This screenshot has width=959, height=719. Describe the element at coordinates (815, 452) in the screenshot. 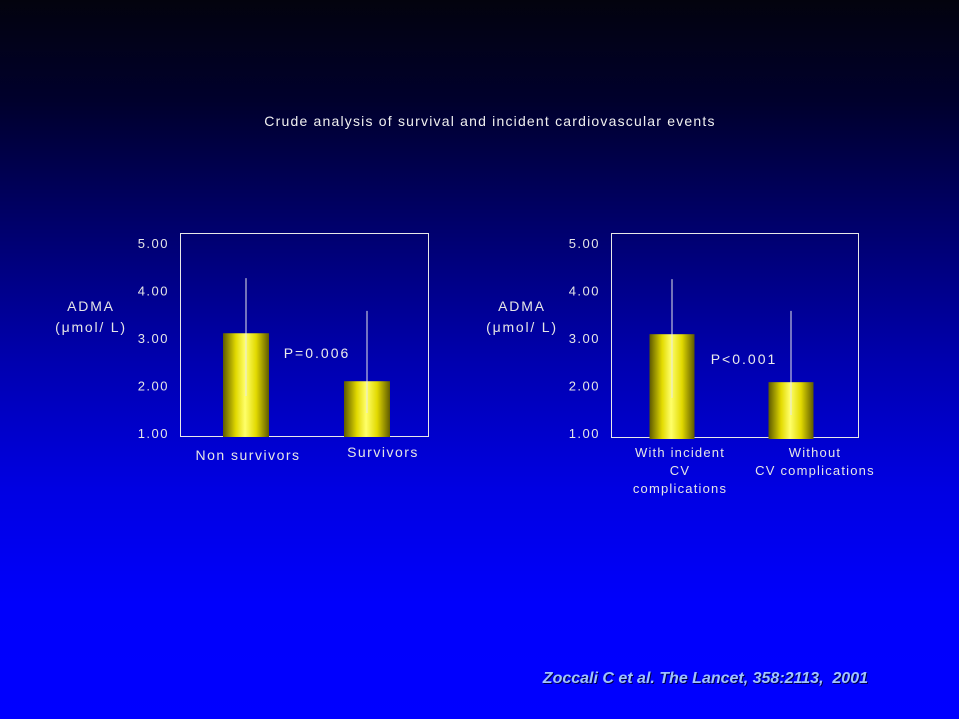

I see `category-label: Without` at that location.